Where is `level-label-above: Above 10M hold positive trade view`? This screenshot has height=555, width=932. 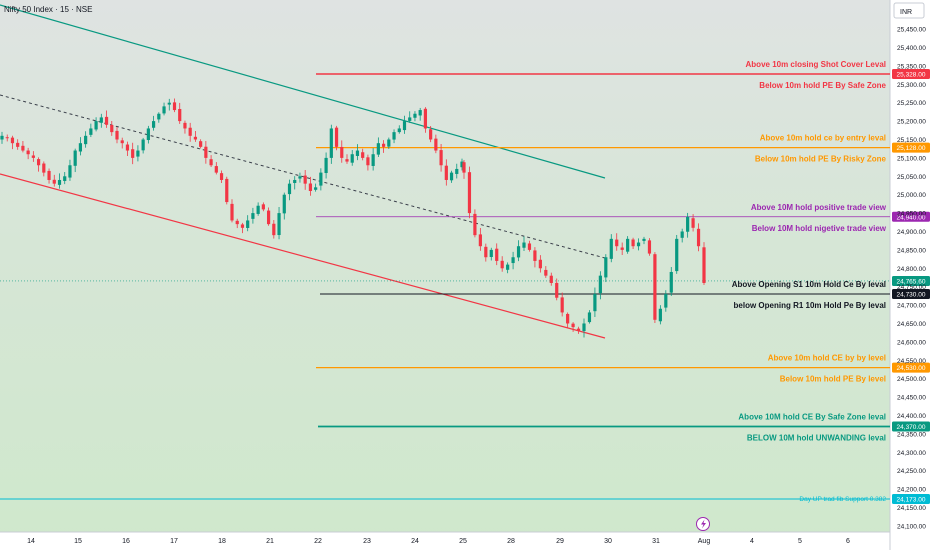 level-label-above: Above 10M hold positive trade view is located at coordinates (819, 207).